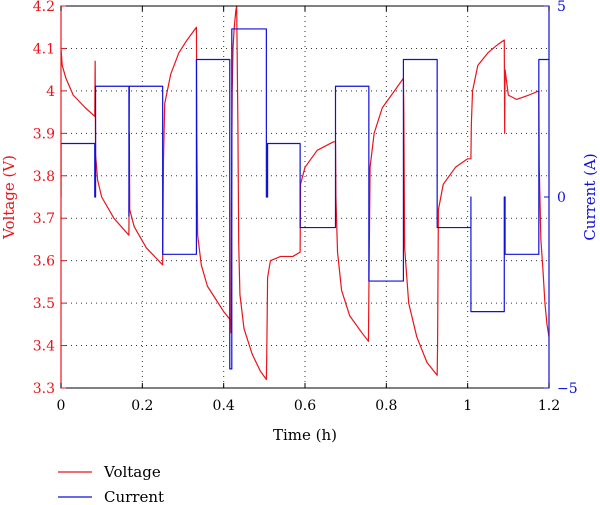 The height and width of the screenshot is (505, 600). Describe the element at coordinates (44, 134) in the screenshot. I see `y-left-tick-label: 3.9` at that location.